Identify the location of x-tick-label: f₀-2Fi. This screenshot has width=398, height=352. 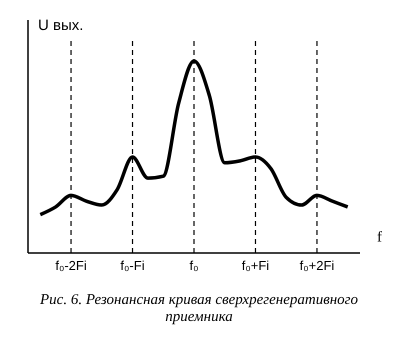
(71, 266).